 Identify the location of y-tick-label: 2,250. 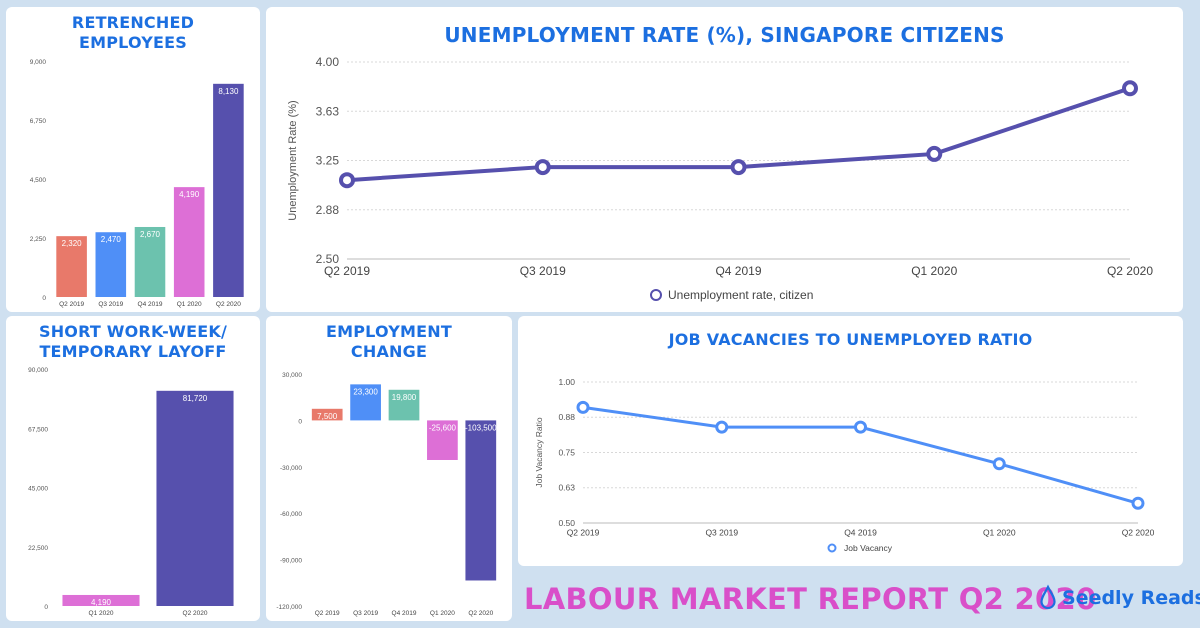
(38, 239).